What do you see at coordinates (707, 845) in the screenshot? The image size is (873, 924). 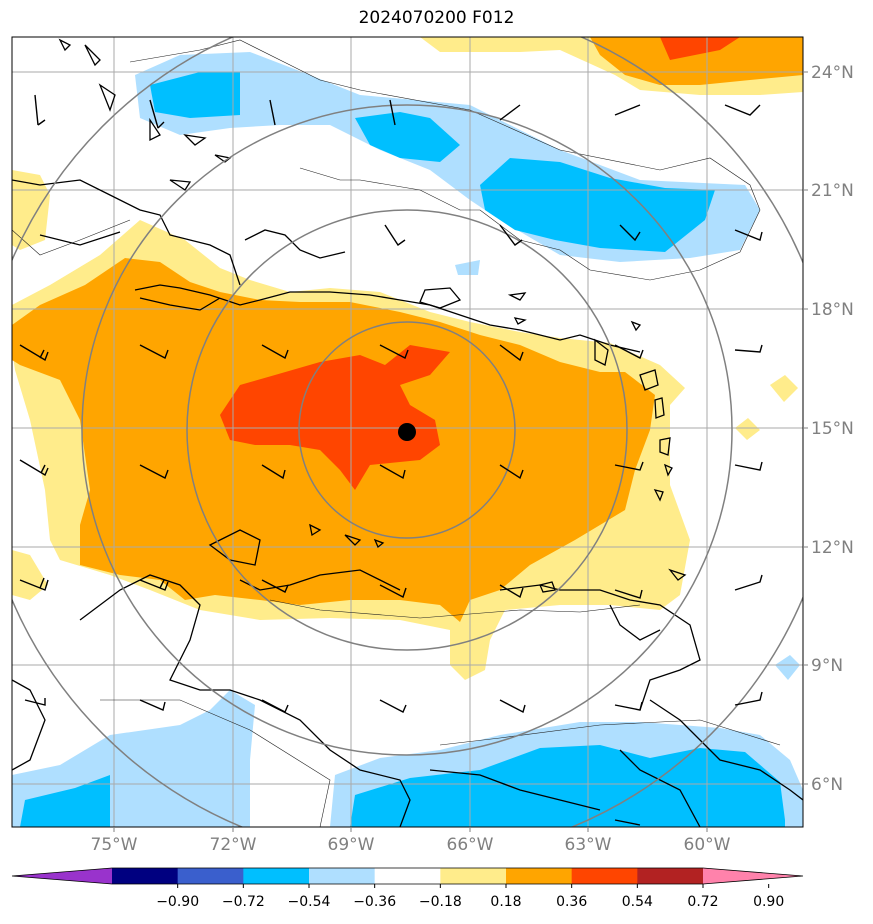 I see `lon-label-60w: 60°W` at bounding box center [707, 845].